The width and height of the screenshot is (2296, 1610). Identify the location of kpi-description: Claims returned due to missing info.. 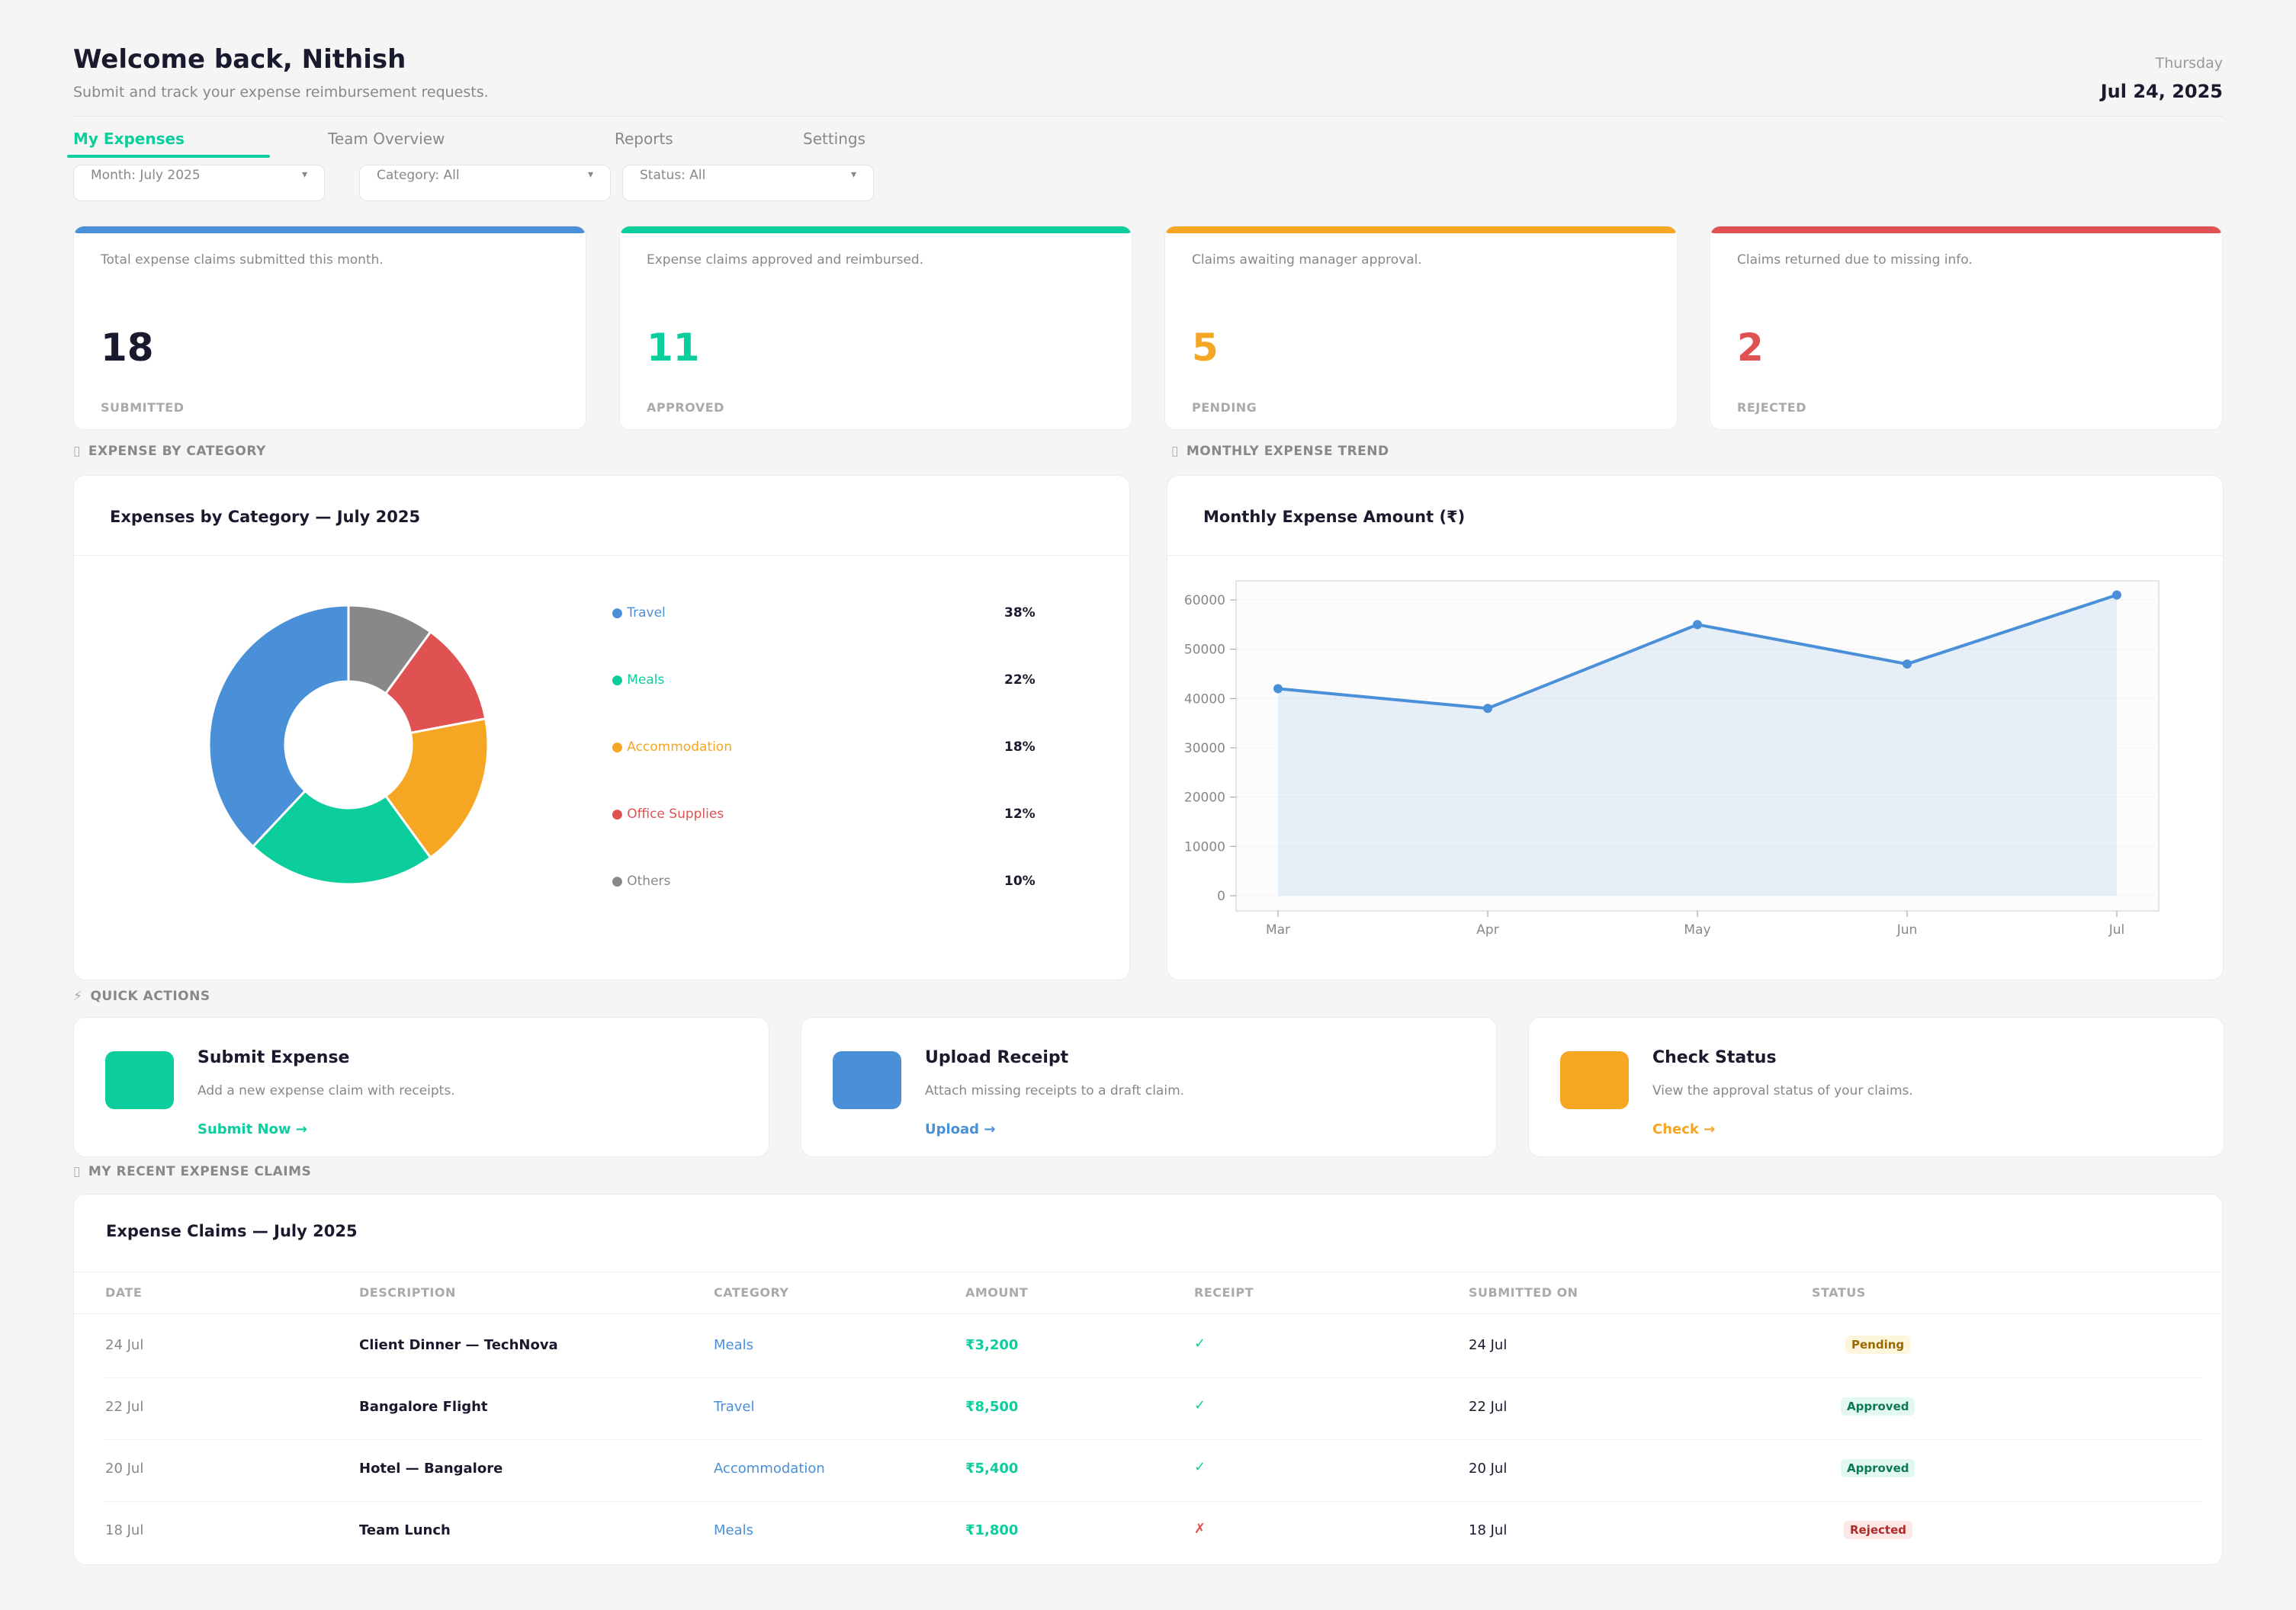
(1855, 260).